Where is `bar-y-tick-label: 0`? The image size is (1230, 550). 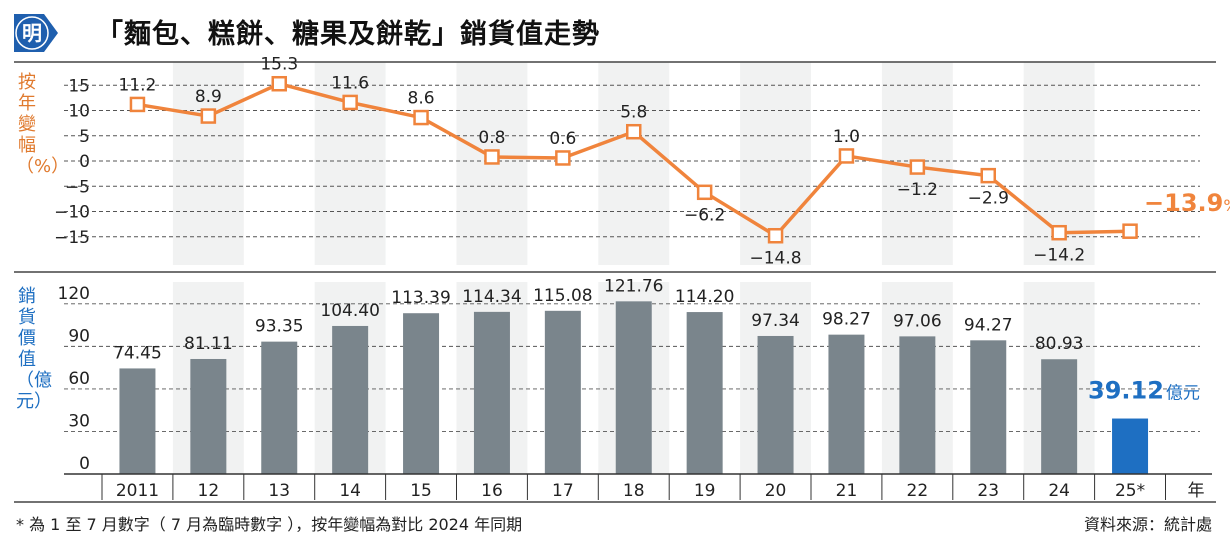
bar-y-tick-label: 0 is located at coordinates (84, 464).